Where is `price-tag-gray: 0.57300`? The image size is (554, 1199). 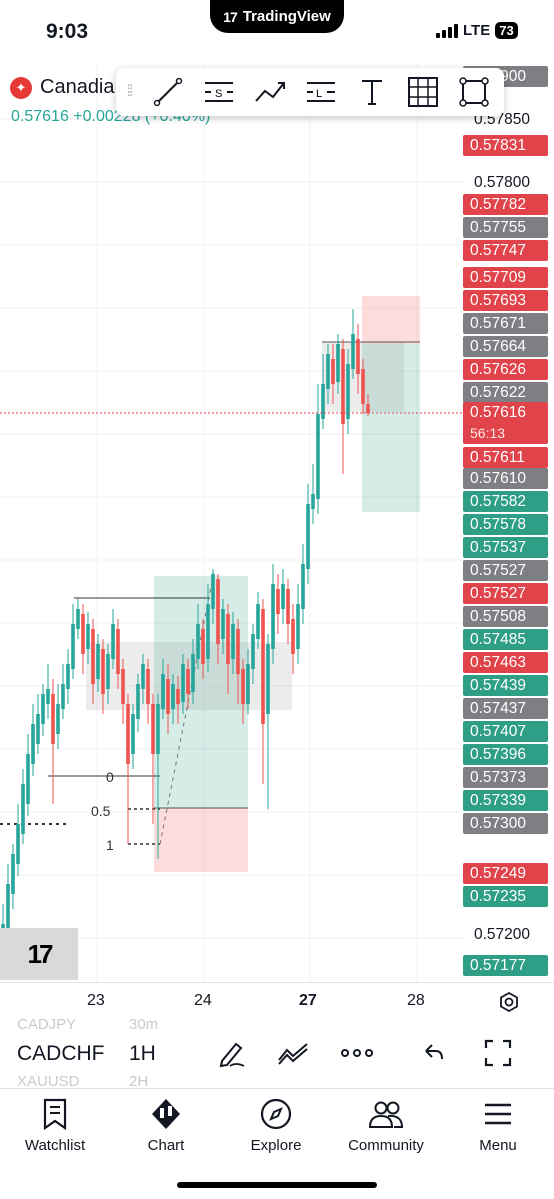
price-tag-gray: 0.57300 is located at coordinates (505, 823).